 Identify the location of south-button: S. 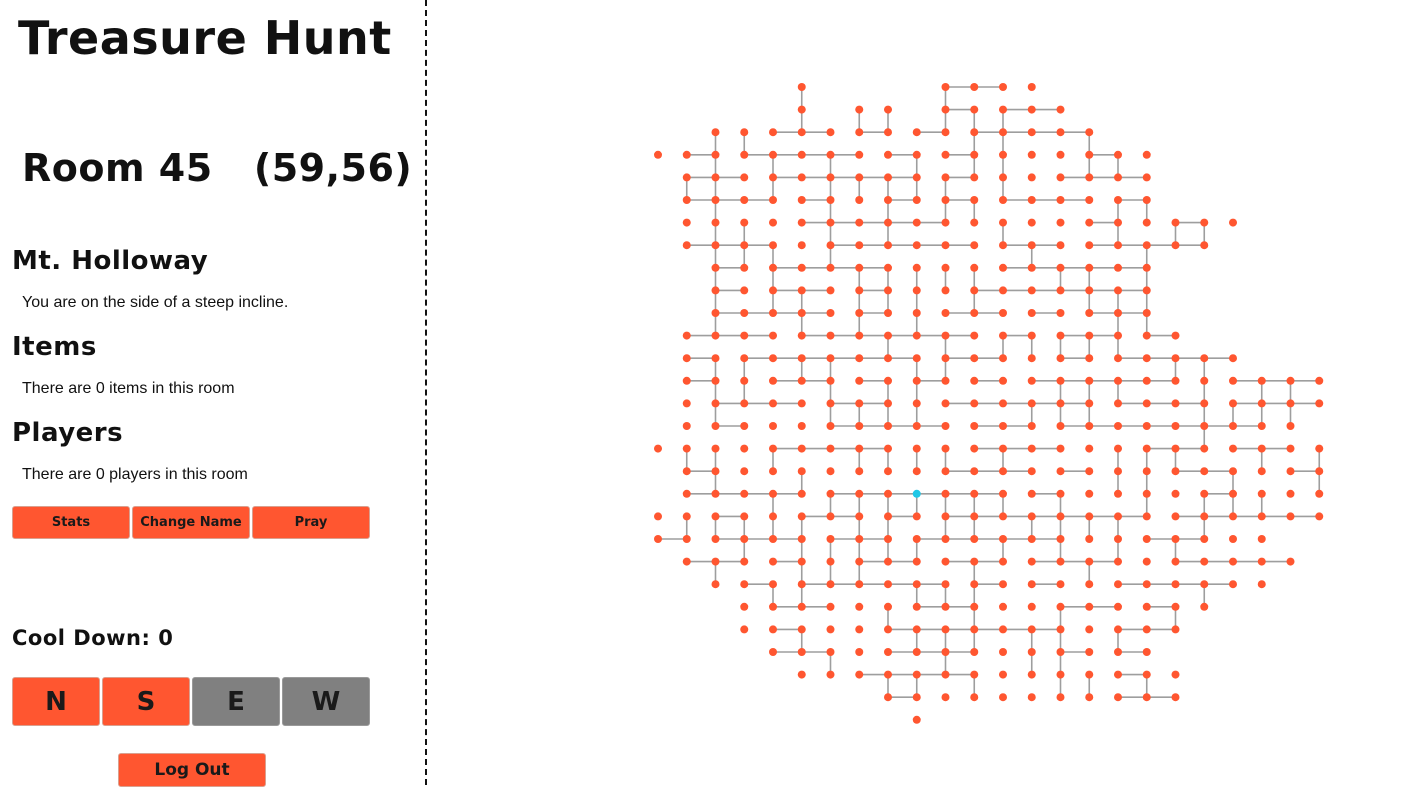
(146, 701).